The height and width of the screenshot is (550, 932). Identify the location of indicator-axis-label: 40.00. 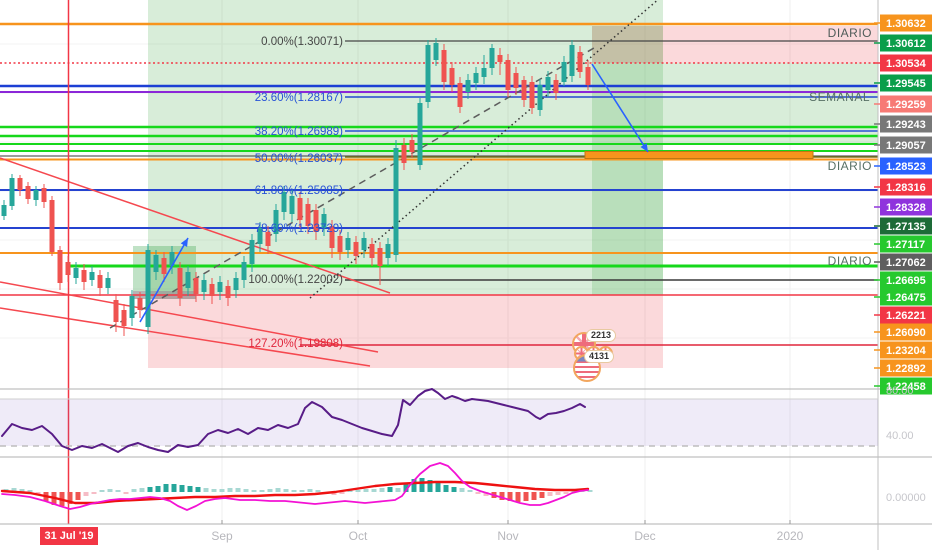
(900, 436).